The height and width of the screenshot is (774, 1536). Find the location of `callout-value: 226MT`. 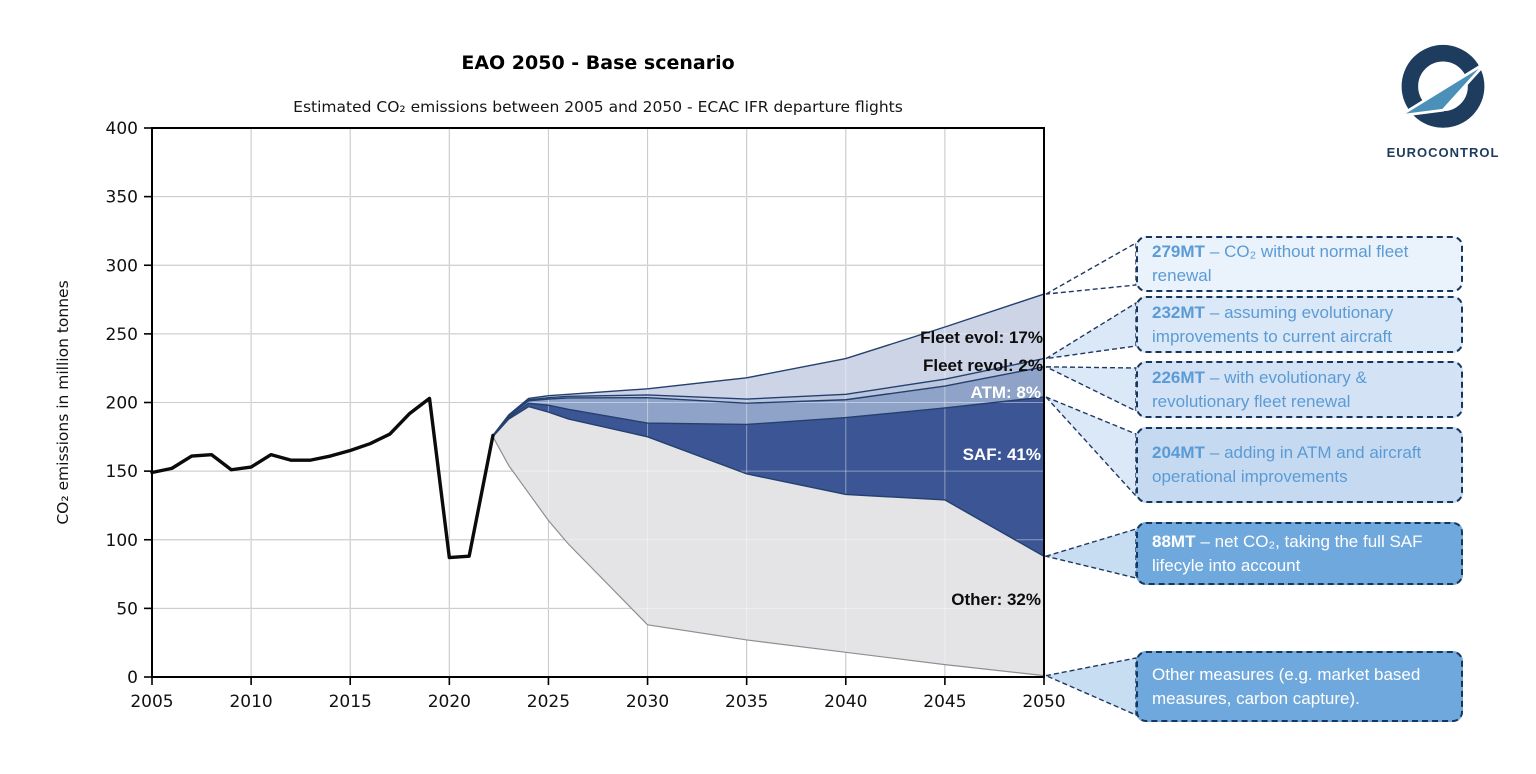

callout-value: 226MT is located at coordinates (1178, 377).